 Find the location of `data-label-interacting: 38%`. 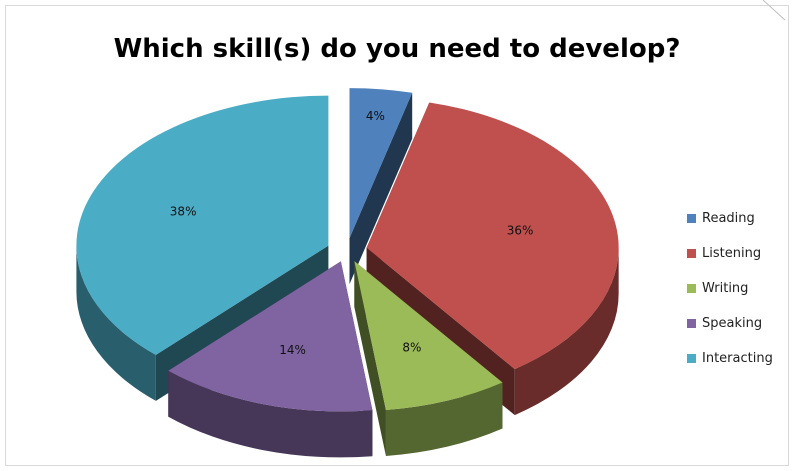

data-label-interacting: 38% is located at coordinates (183, 211).